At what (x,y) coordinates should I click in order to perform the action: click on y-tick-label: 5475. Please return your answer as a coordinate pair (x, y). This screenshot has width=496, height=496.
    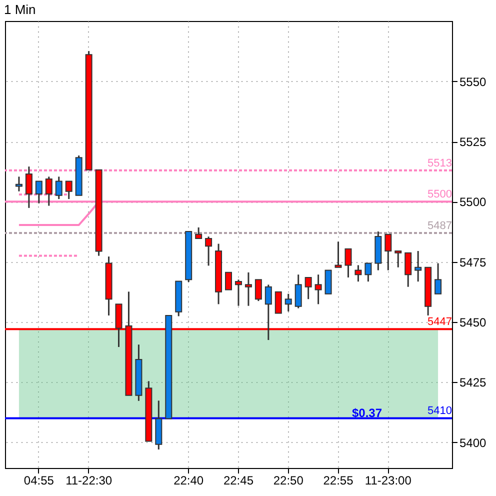
    Looking at the image, I should click on (473, 262).